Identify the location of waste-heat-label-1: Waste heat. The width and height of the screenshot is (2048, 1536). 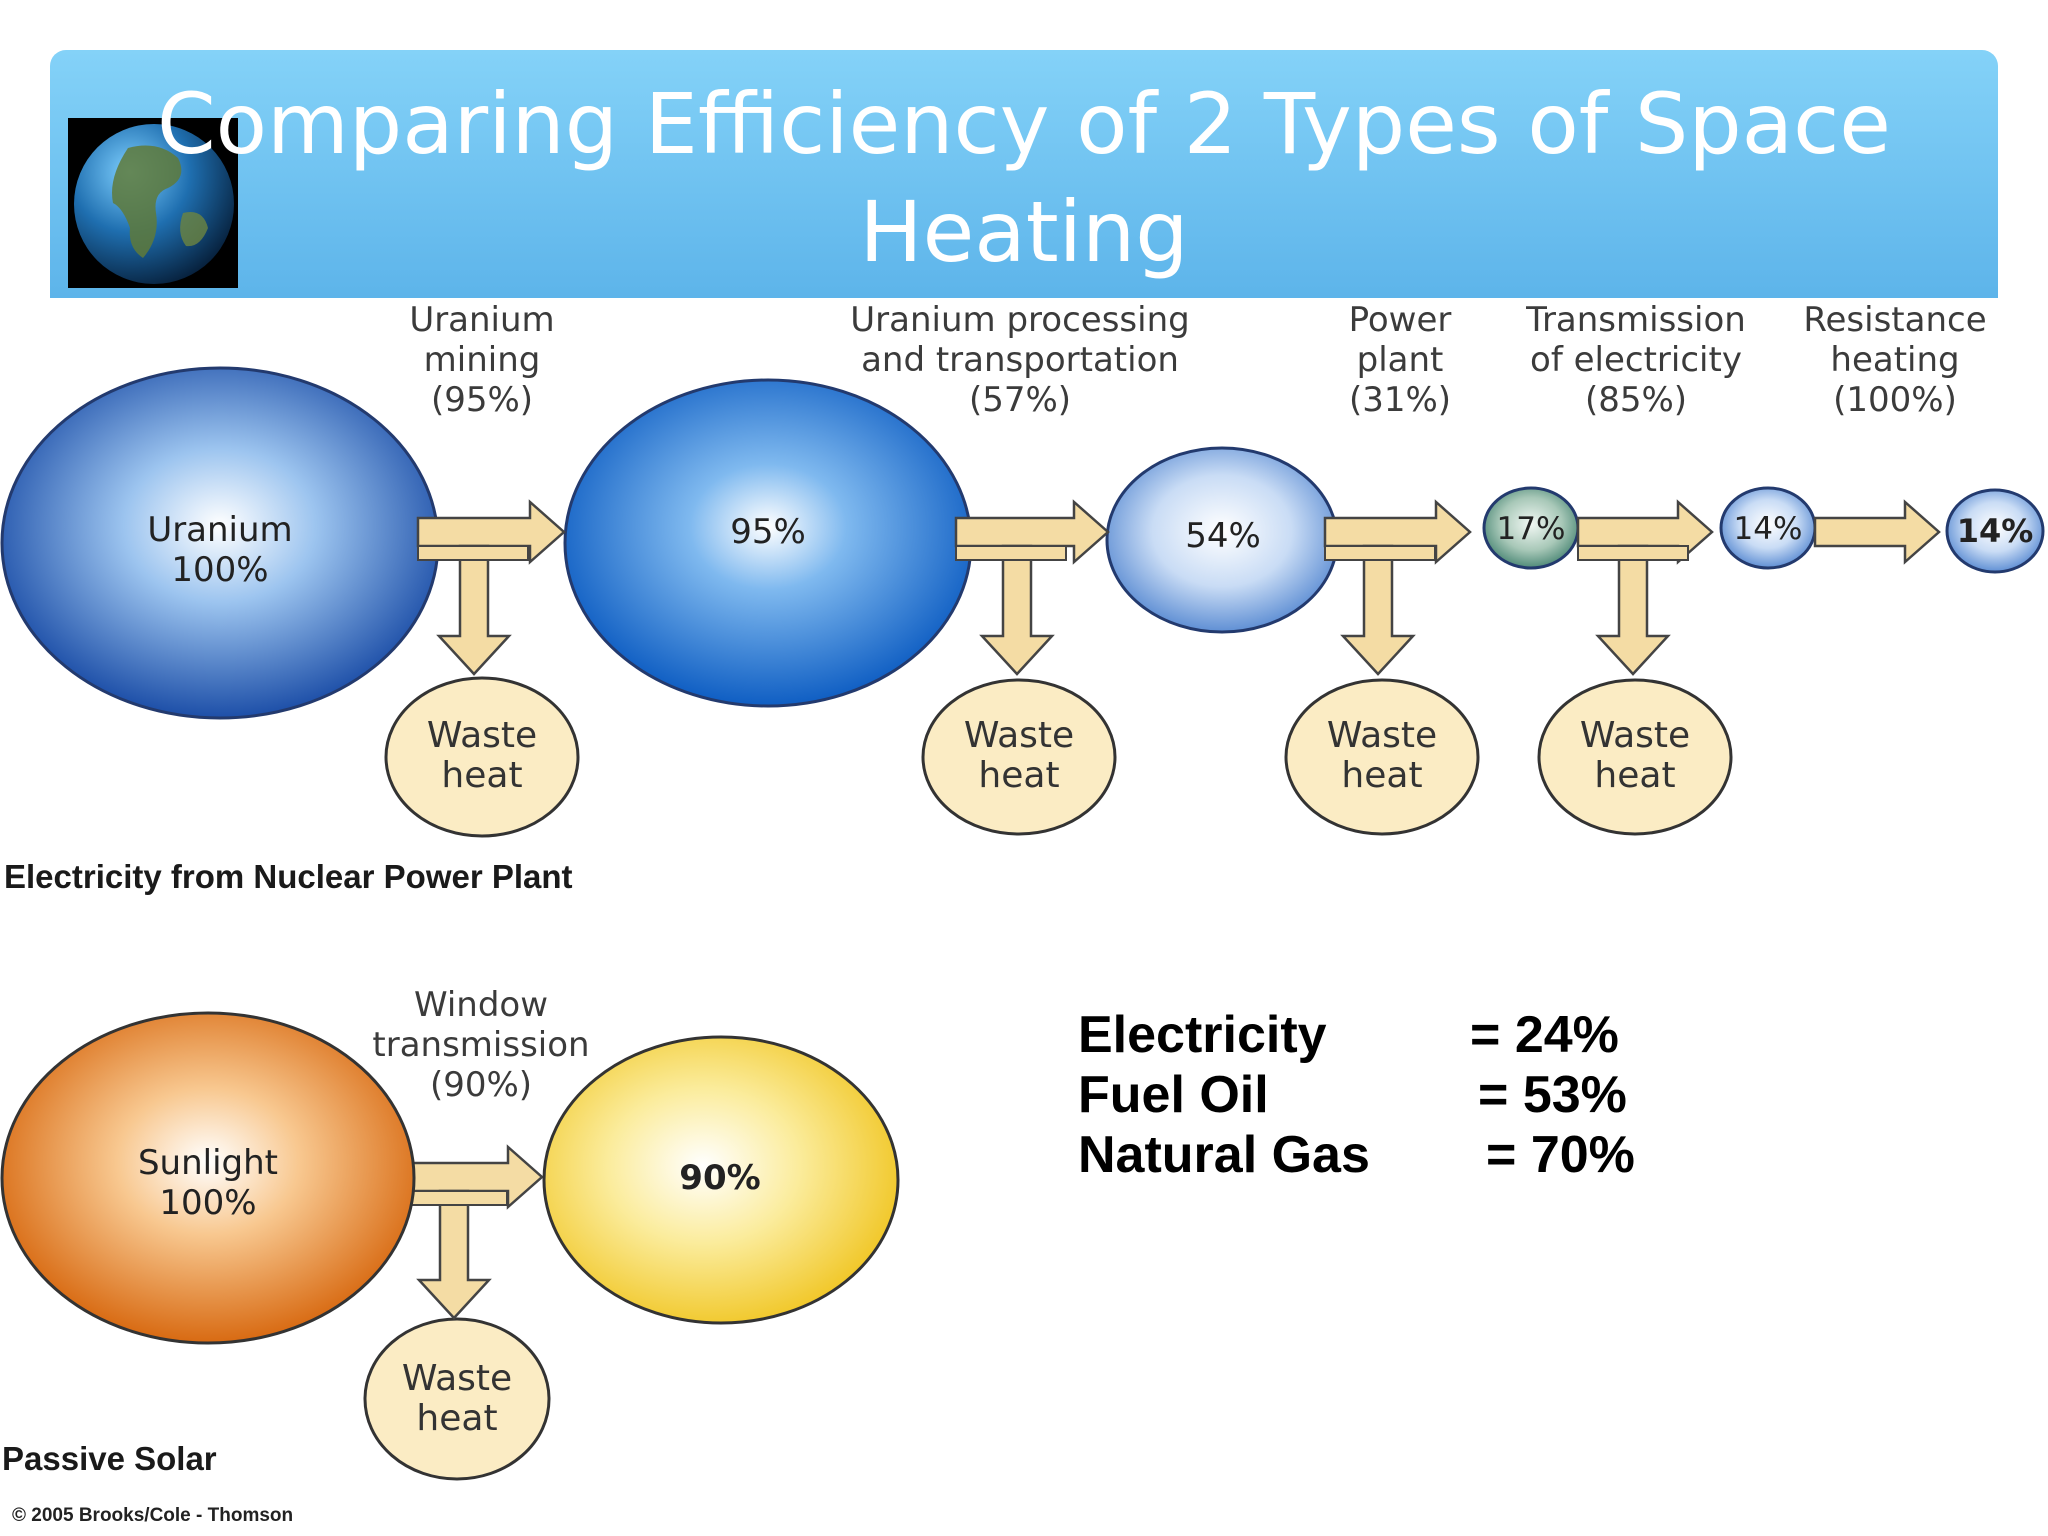
(482, 755).